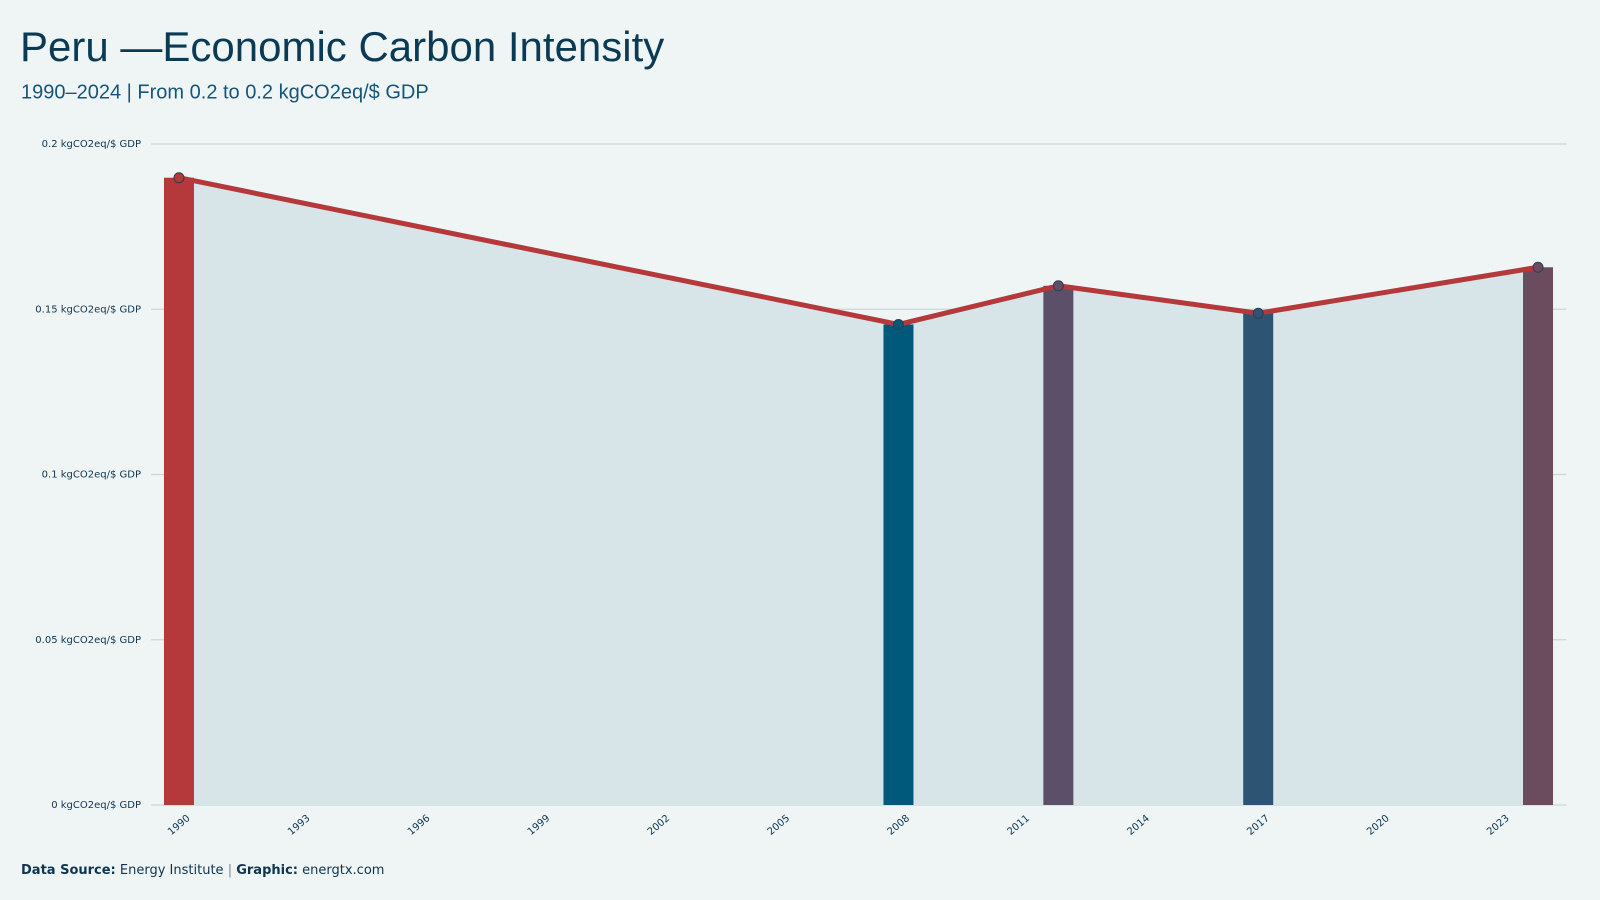  I want to click on y-tick-label: 0.05 kgCO2eq/$ GDP, so click(88, 640).